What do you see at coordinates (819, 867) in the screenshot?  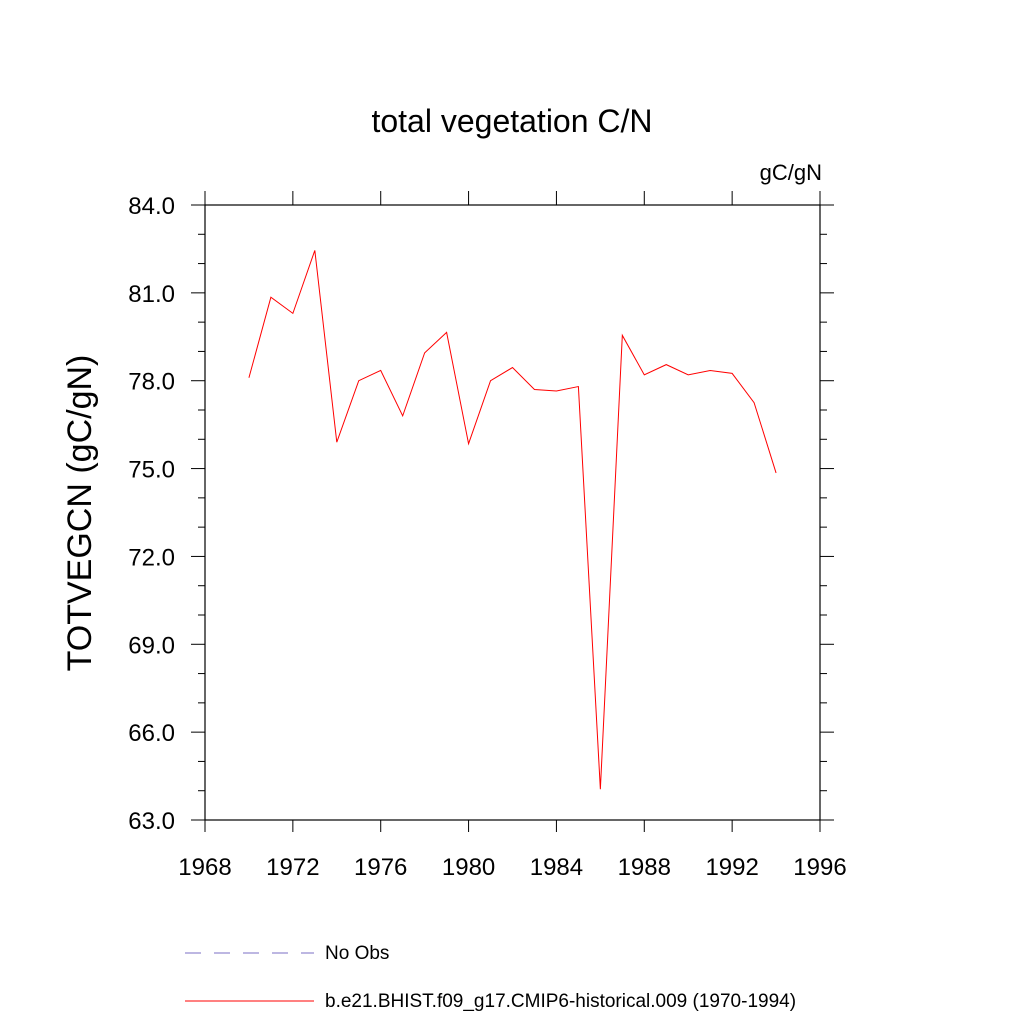 I see `x-tick-label: 1996` at bounding box center [819, 867].